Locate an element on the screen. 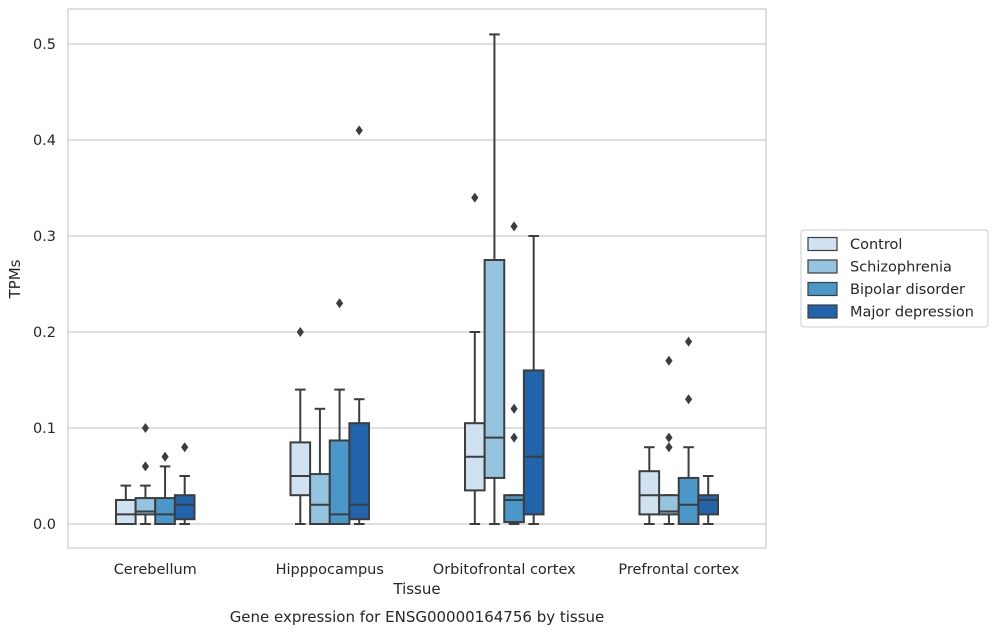  x-tick-label: Hipppocampus is located at coordinates (330, 570).